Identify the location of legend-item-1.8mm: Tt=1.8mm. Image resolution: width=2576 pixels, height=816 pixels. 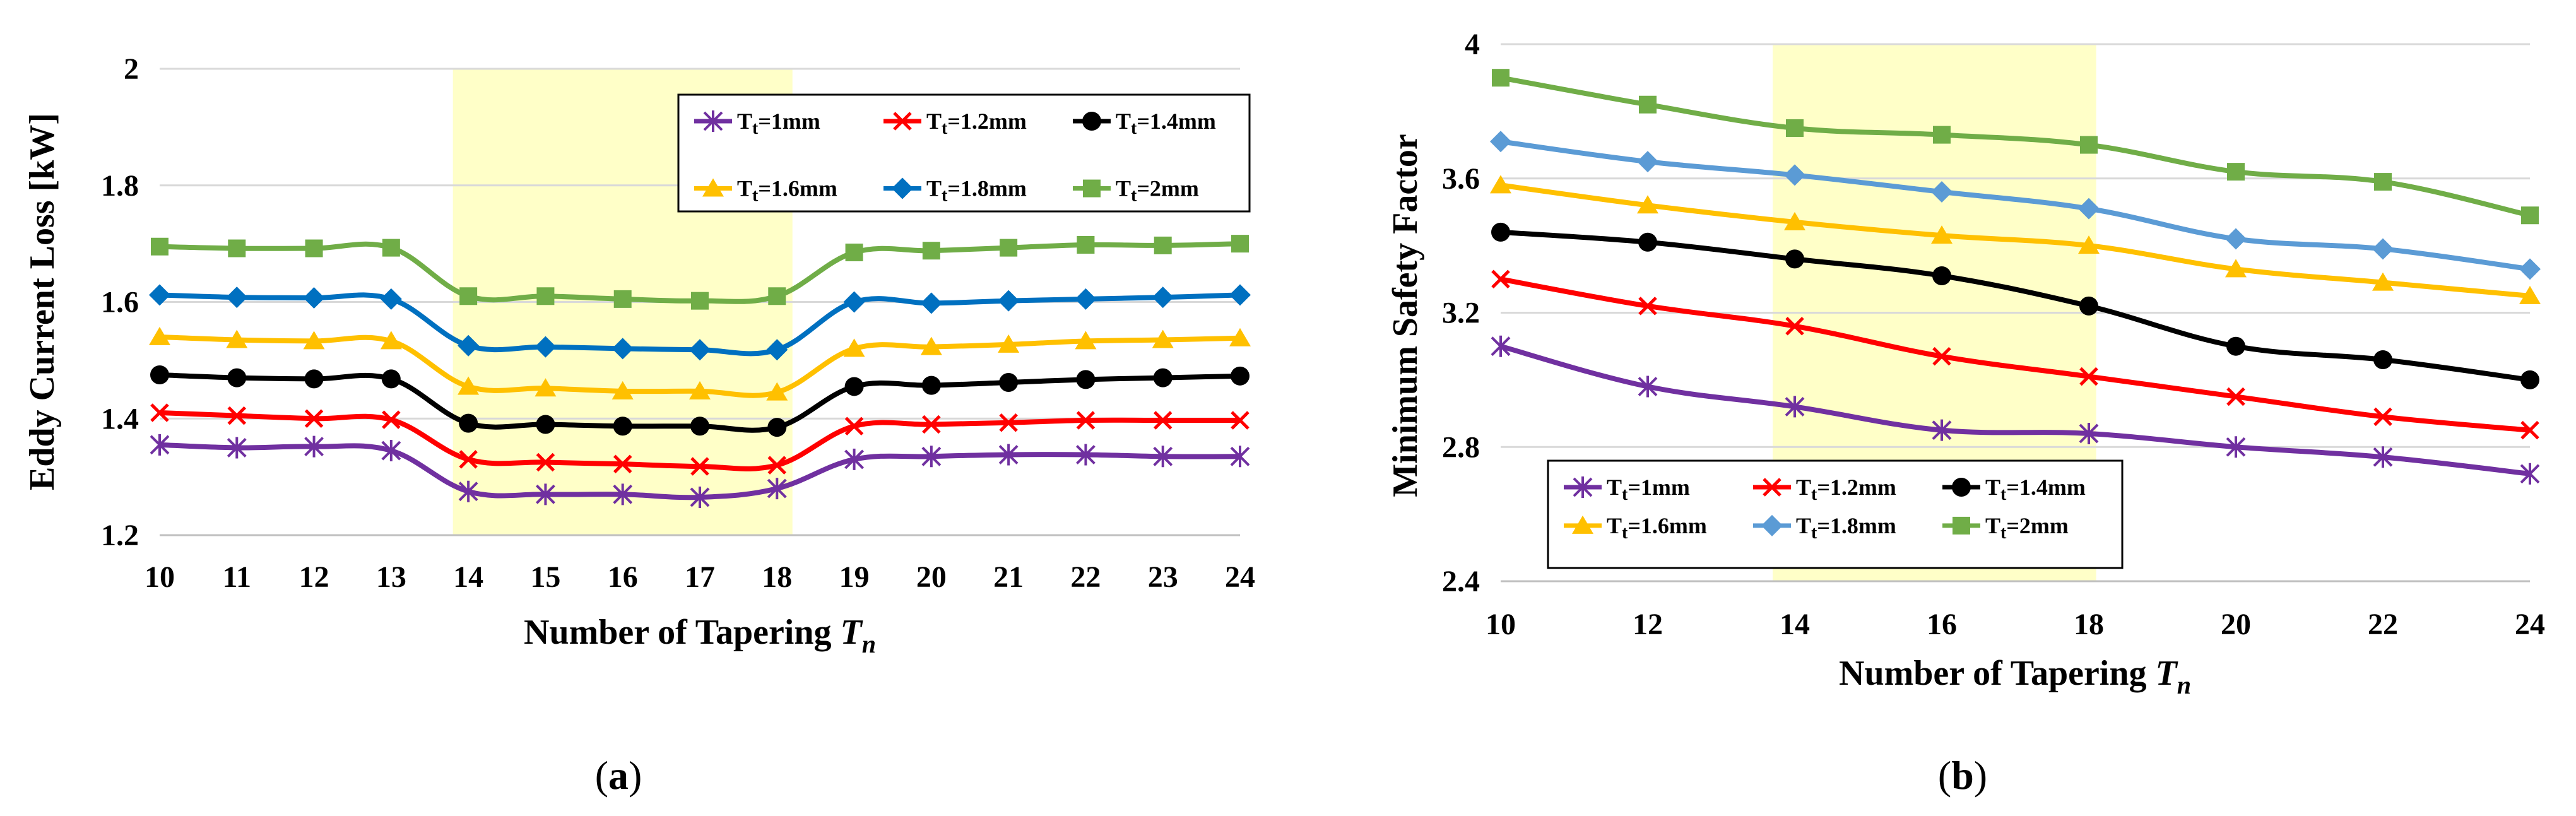
(955, 191).